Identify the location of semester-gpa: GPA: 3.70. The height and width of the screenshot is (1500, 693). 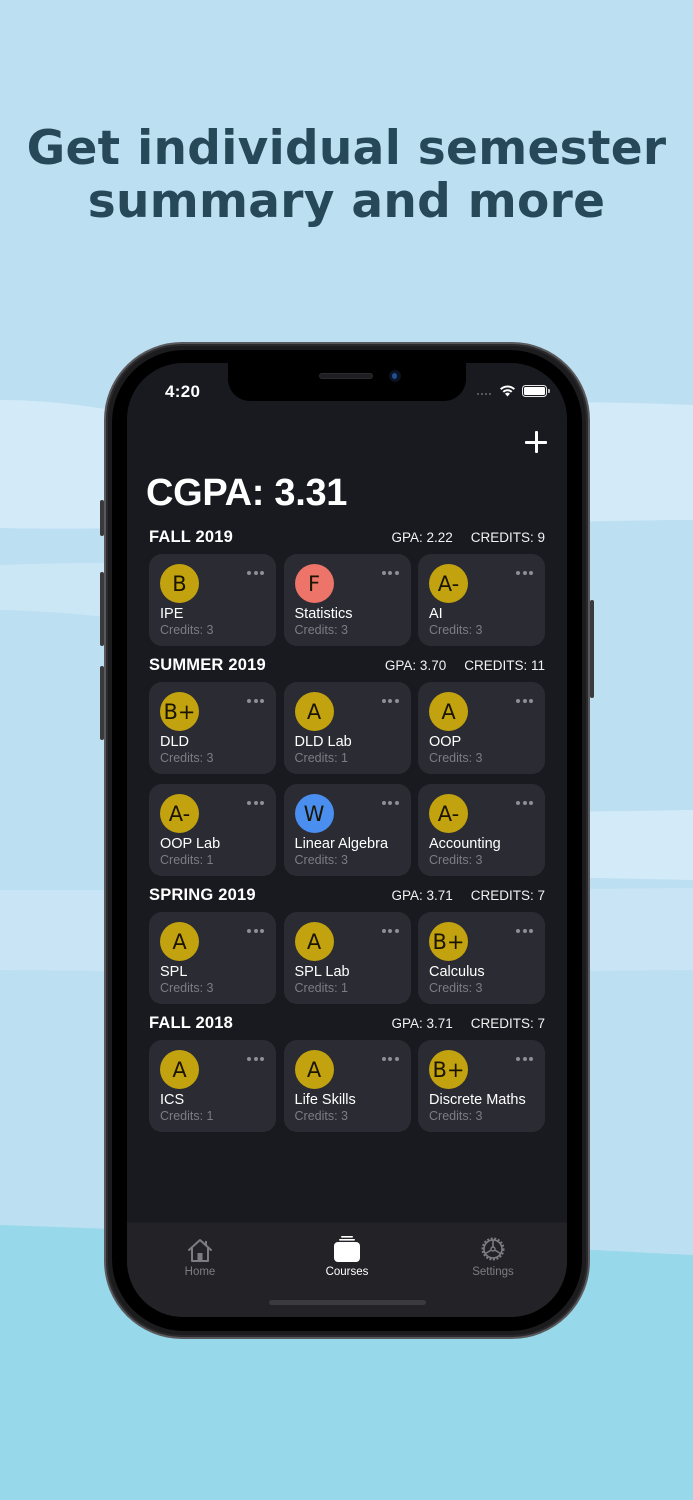
(415, 665).